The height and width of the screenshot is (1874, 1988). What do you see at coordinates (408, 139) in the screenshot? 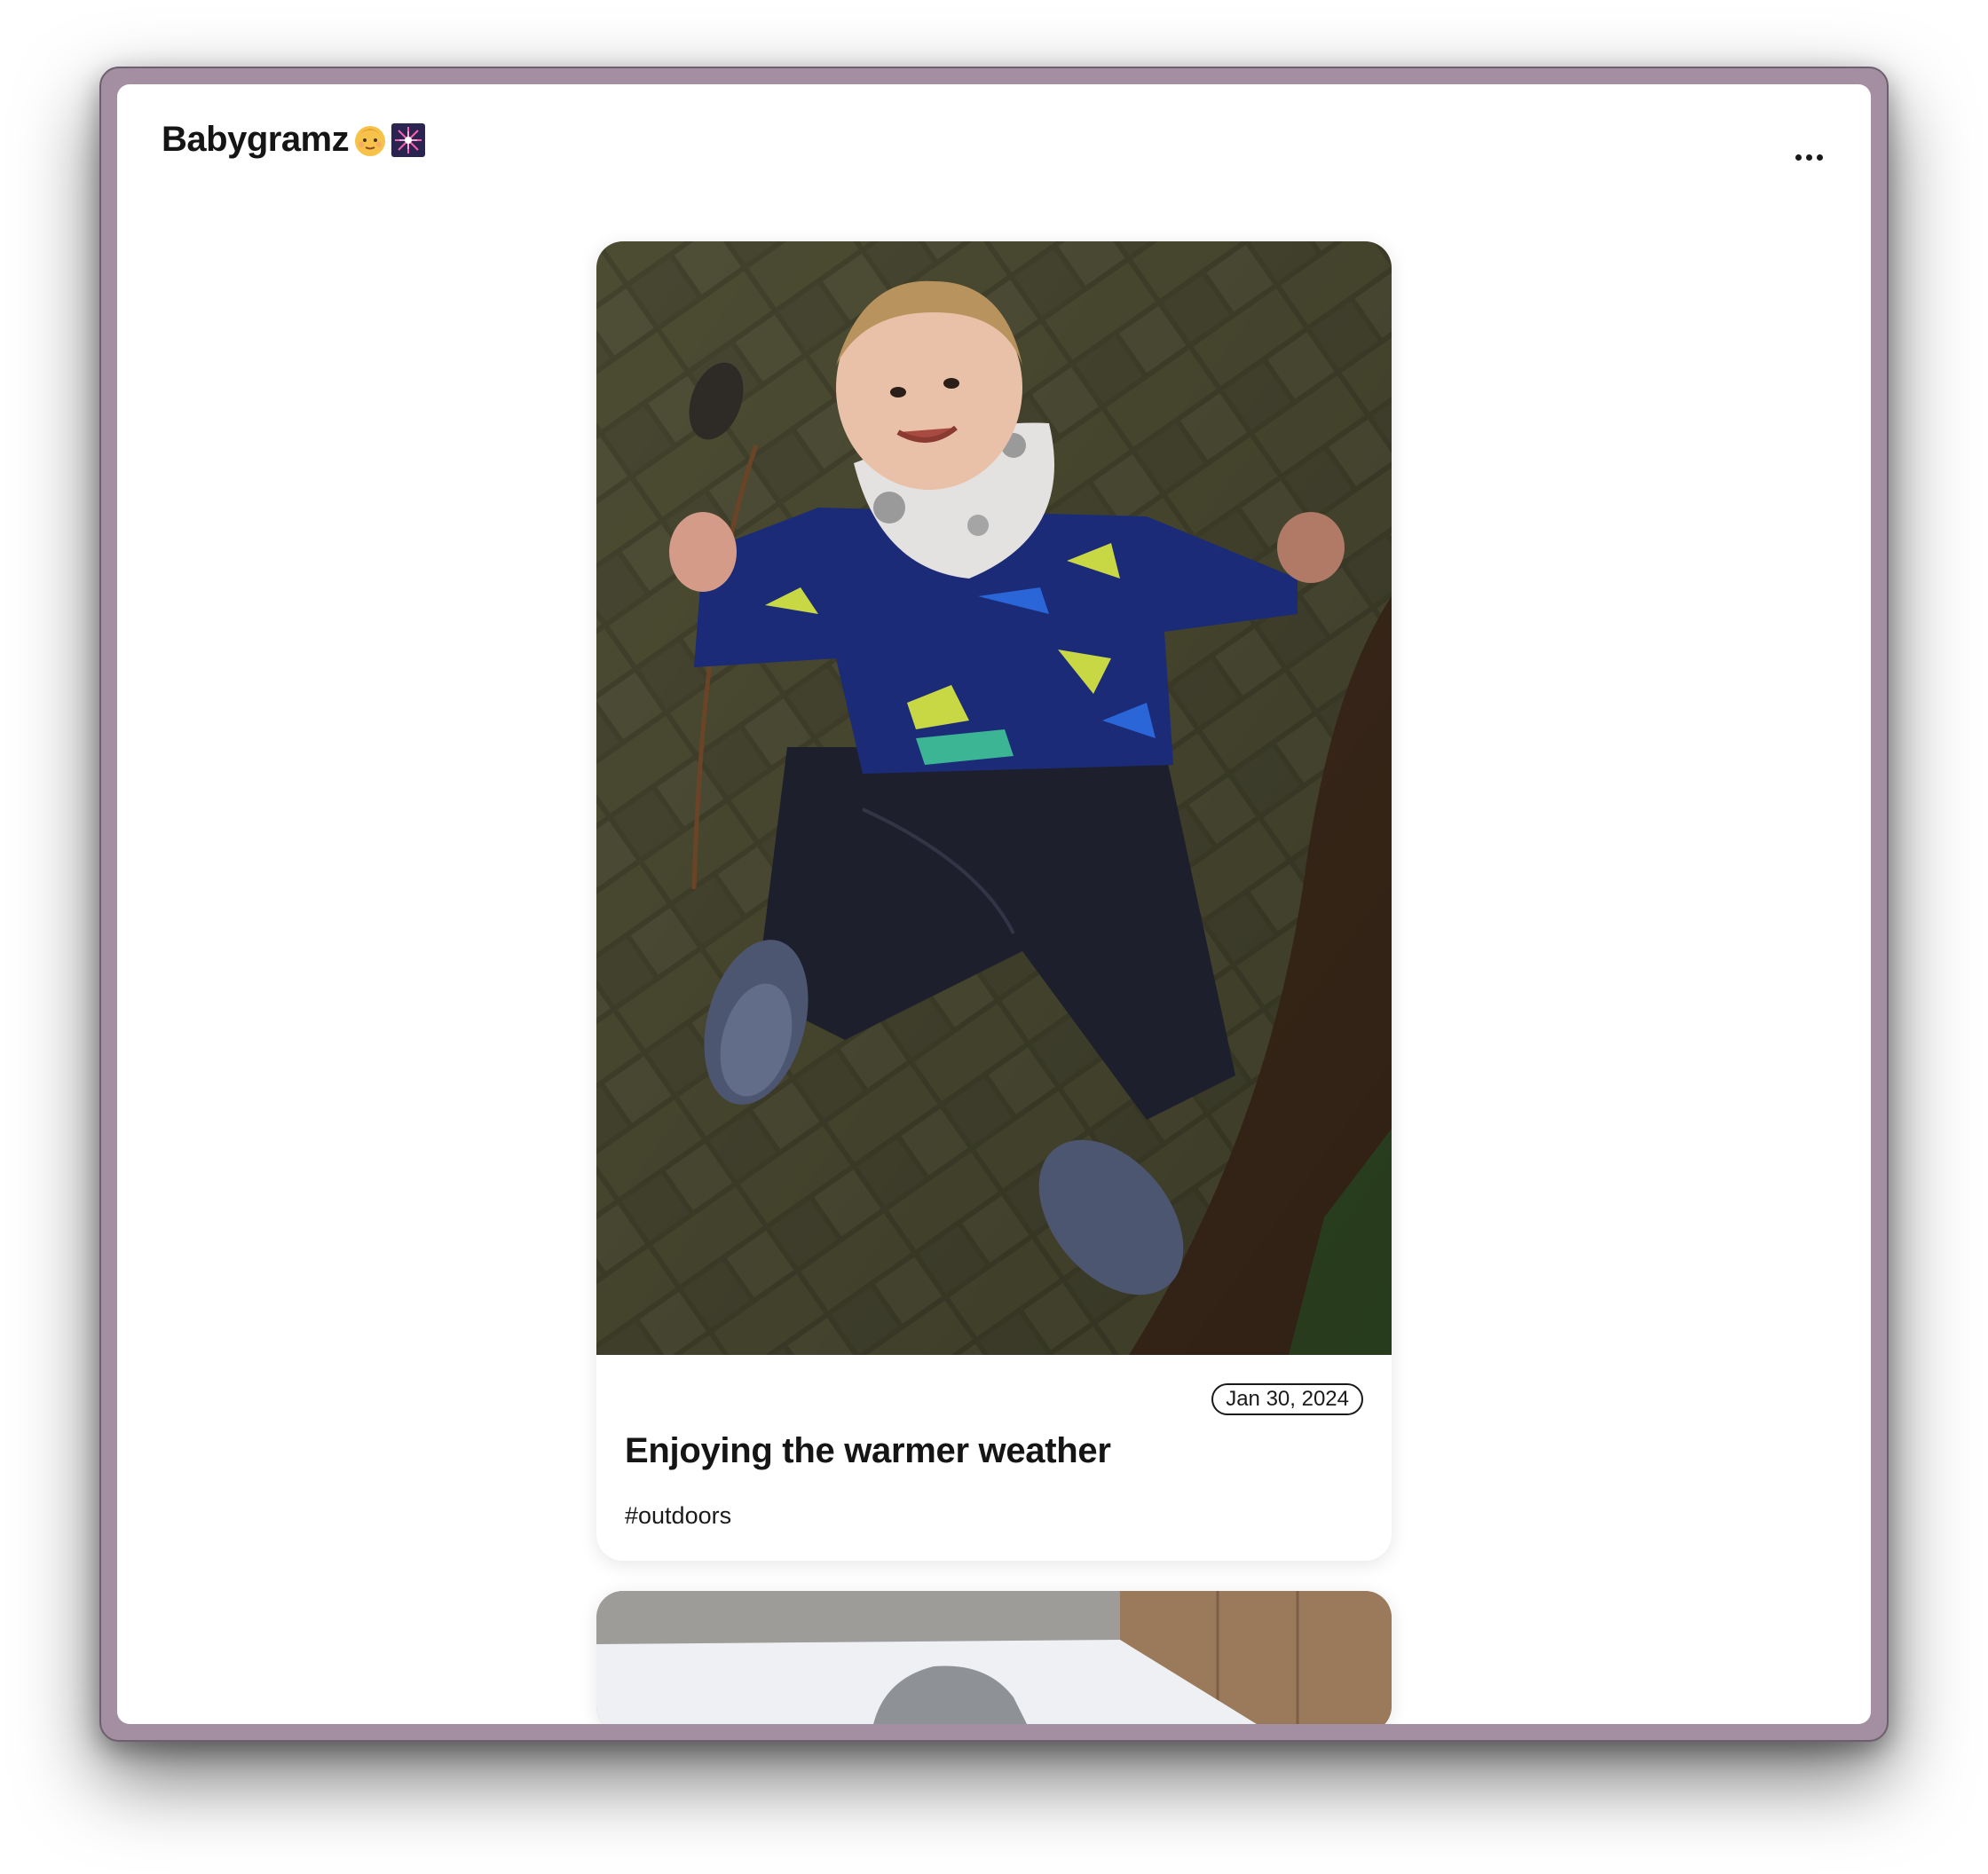
I see `fireworks-icon` at bounding box center [408, 139].